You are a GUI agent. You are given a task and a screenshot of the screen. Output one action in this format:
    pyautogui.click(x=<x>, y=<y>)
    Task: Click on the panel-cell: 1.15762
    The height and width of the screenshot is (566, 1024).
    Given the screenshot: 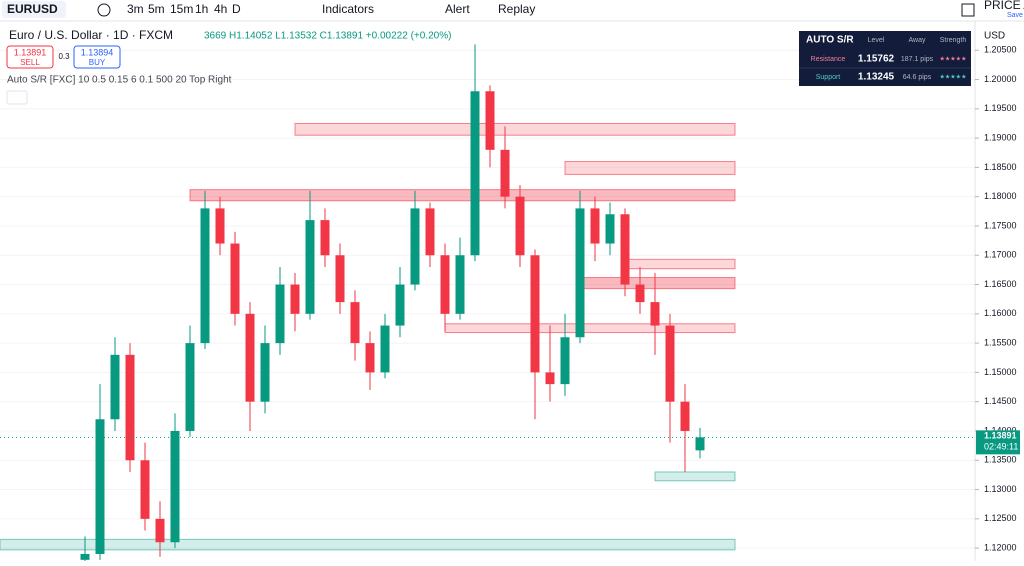 What is the action you would take?
    pyautogui.click(x=876, y=59)
    